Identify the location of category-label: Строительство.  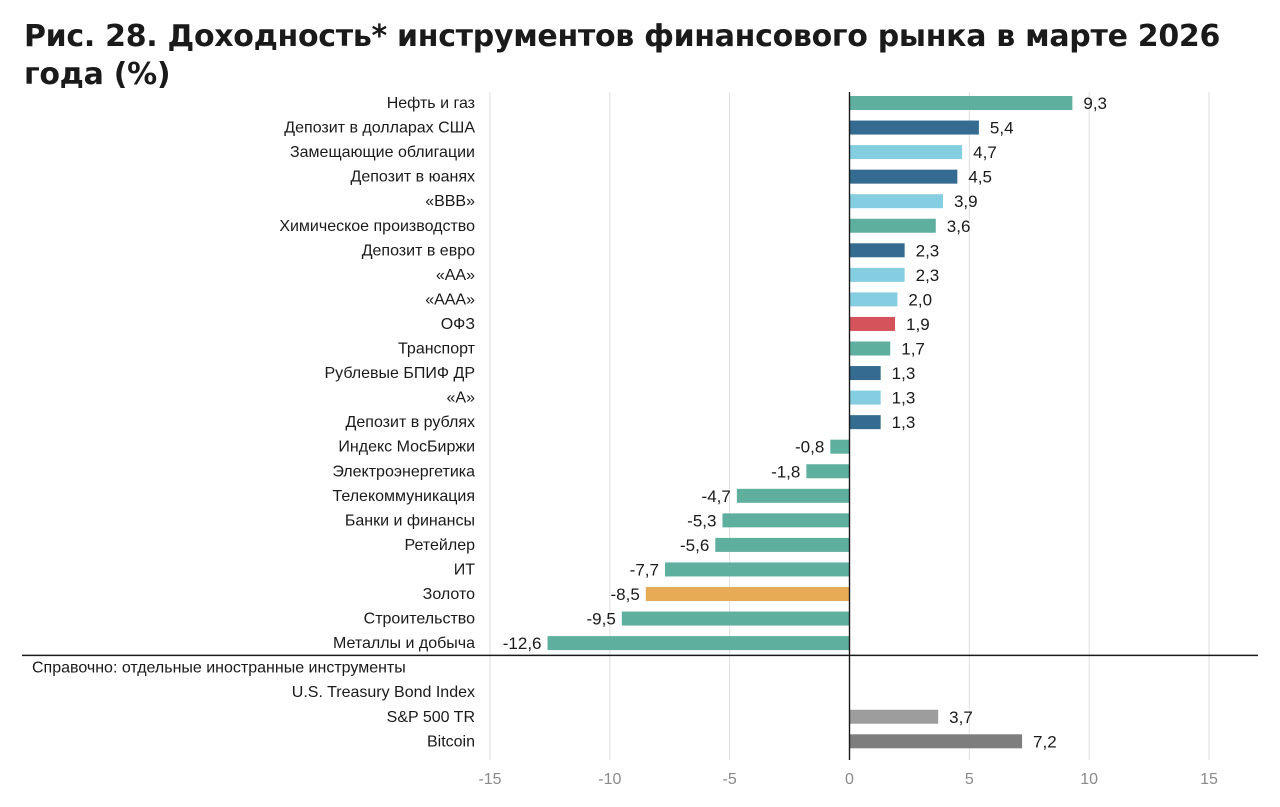
(419, 619).